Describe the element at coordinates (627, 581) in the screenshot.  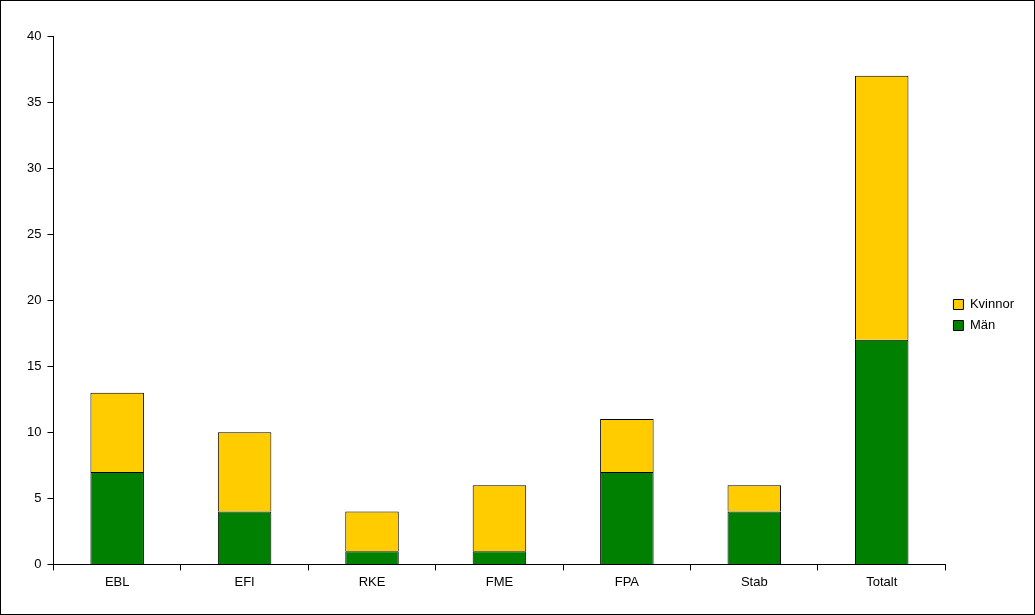
I see `x-tick-label: FPA` at that location.